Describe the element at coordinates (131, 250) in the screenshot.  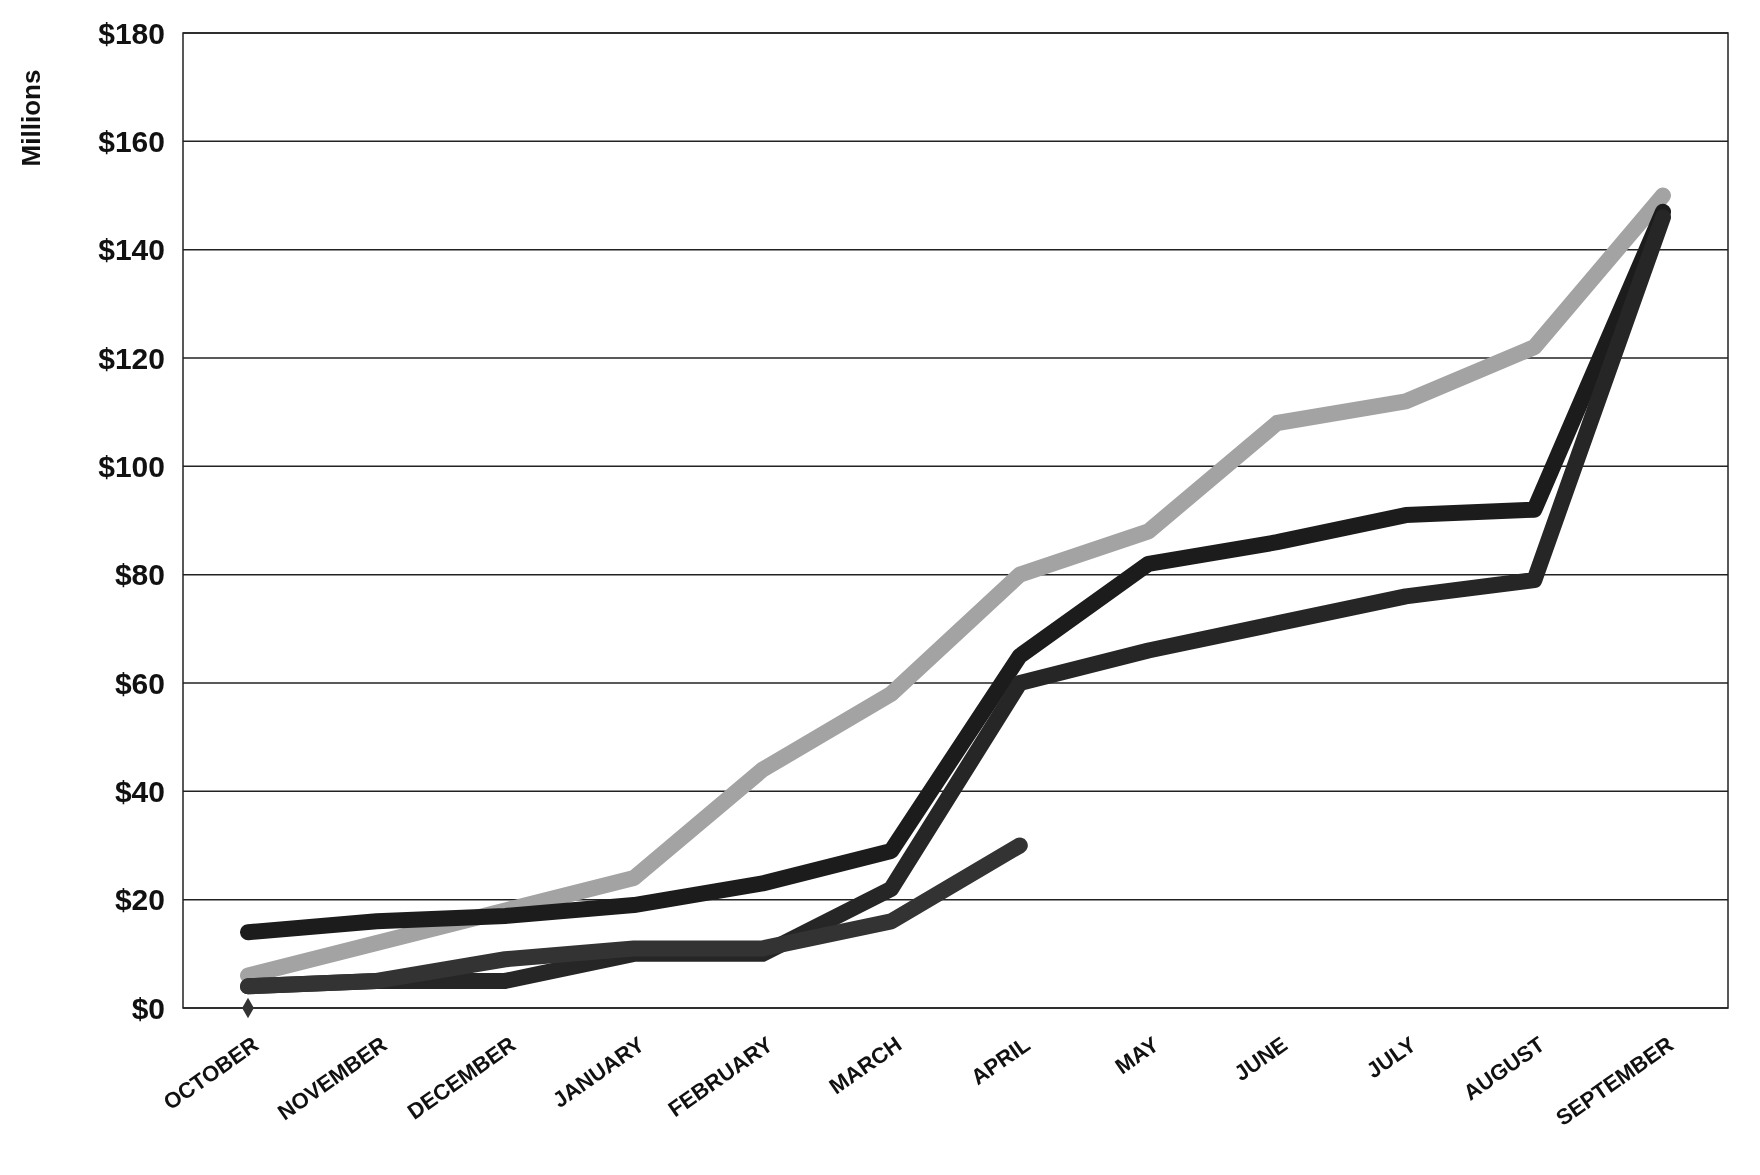
I see `y-tick-label: $140` at that location.